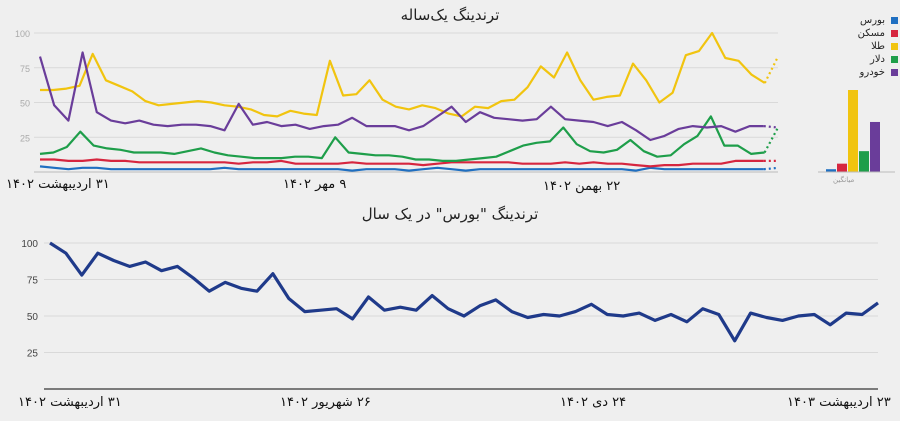  What do you see at coordinates (871, 33) in the screenshot?
I see `legend-label: مسکن` at bounding box center [871, 33].